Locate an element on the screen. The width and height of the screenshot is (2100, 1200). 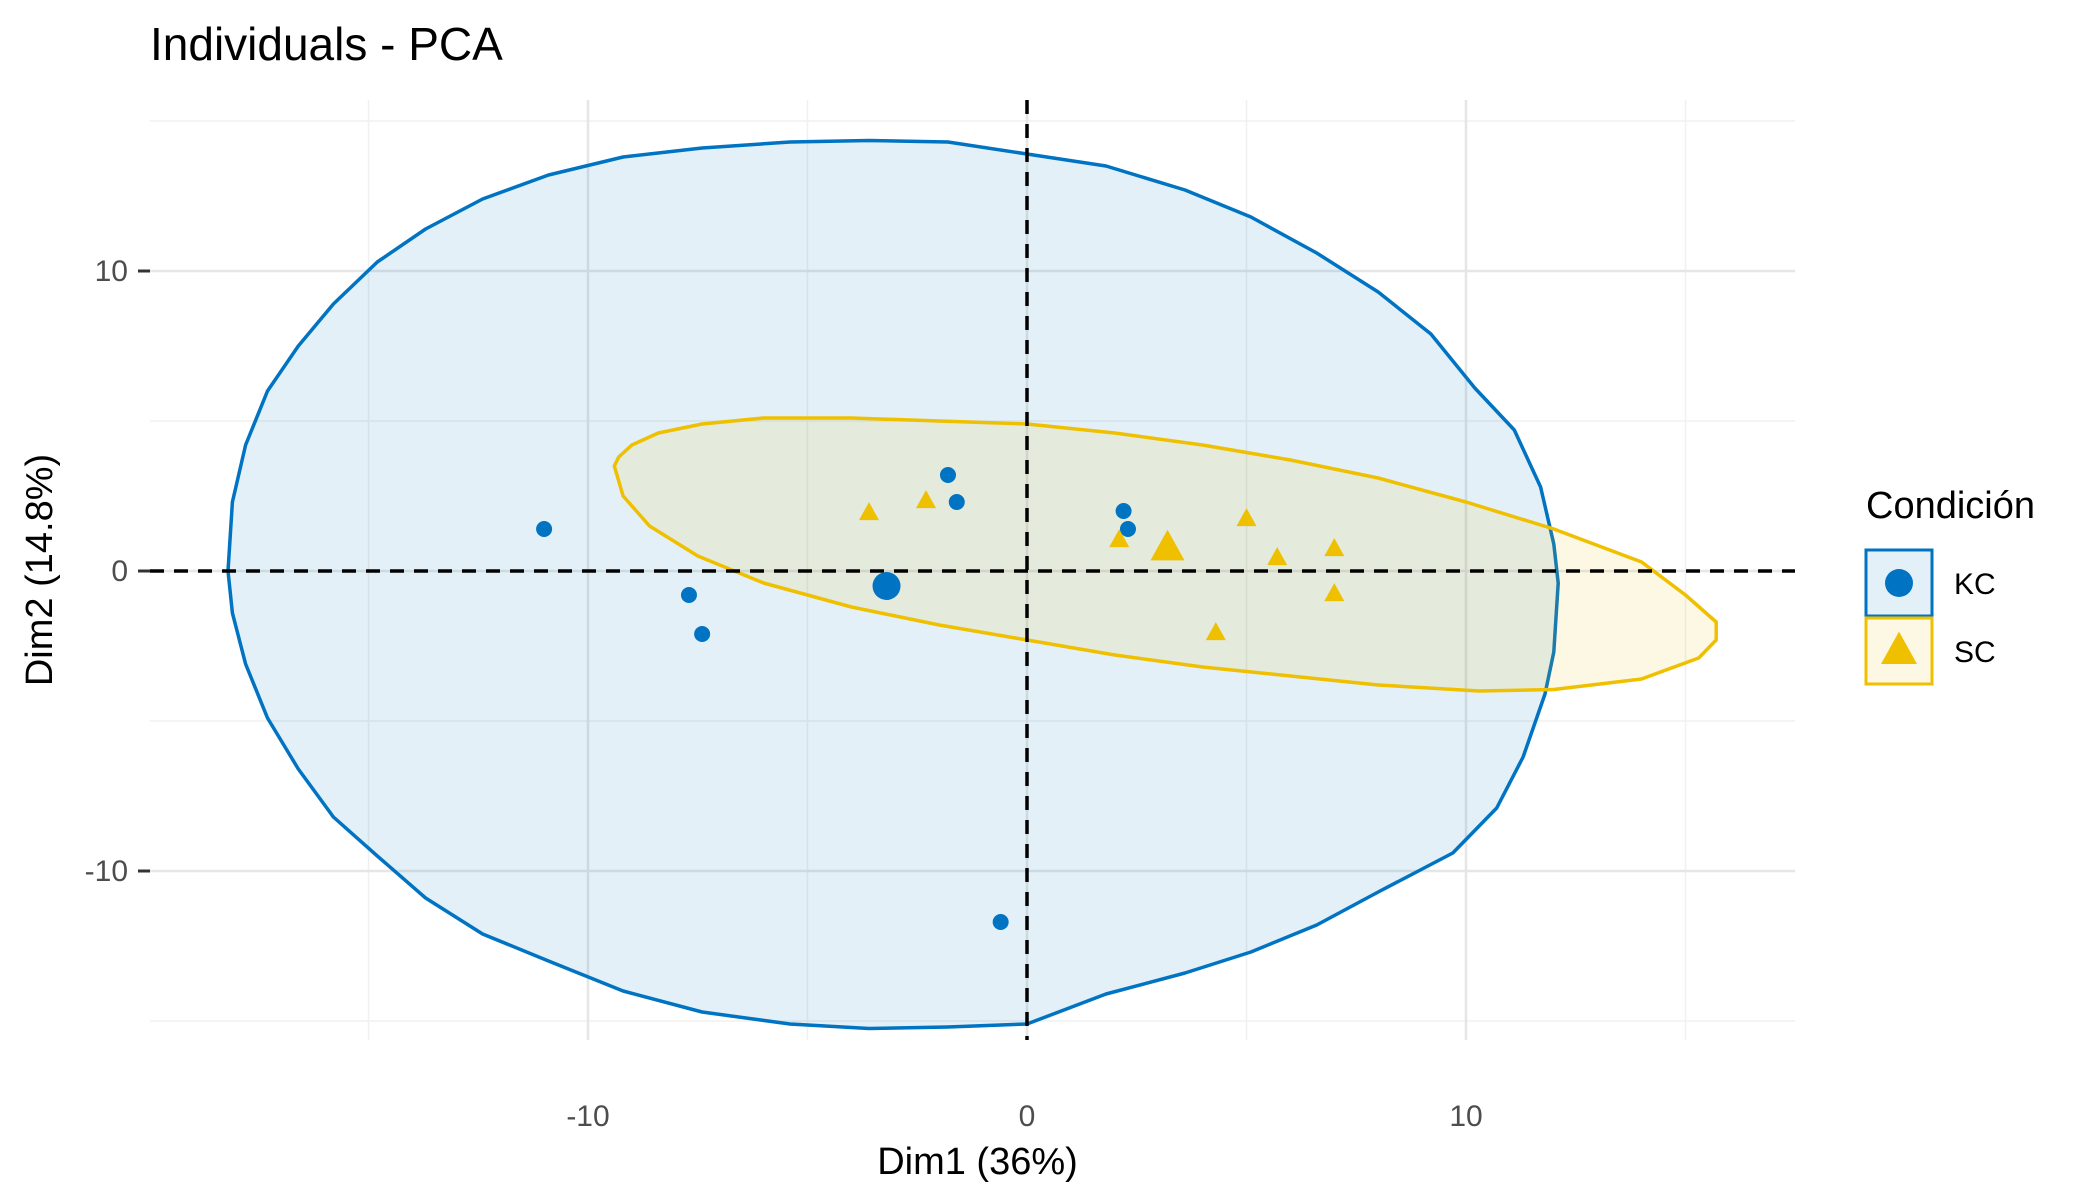
legend-marker-sc is located at coordinates (1899, 647).